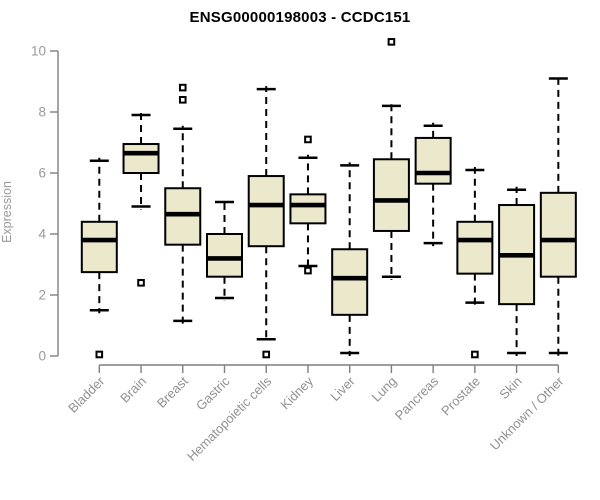  I want to click on x-category-label: Pancreas, so click(417, 398).